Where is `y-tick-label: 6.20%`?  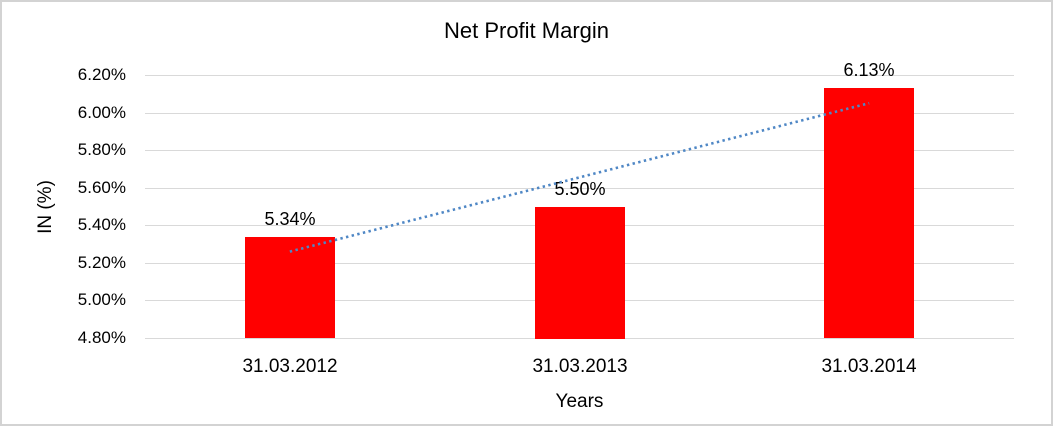
y-tick-label: 6.20% is located at coordinates (101, 74).